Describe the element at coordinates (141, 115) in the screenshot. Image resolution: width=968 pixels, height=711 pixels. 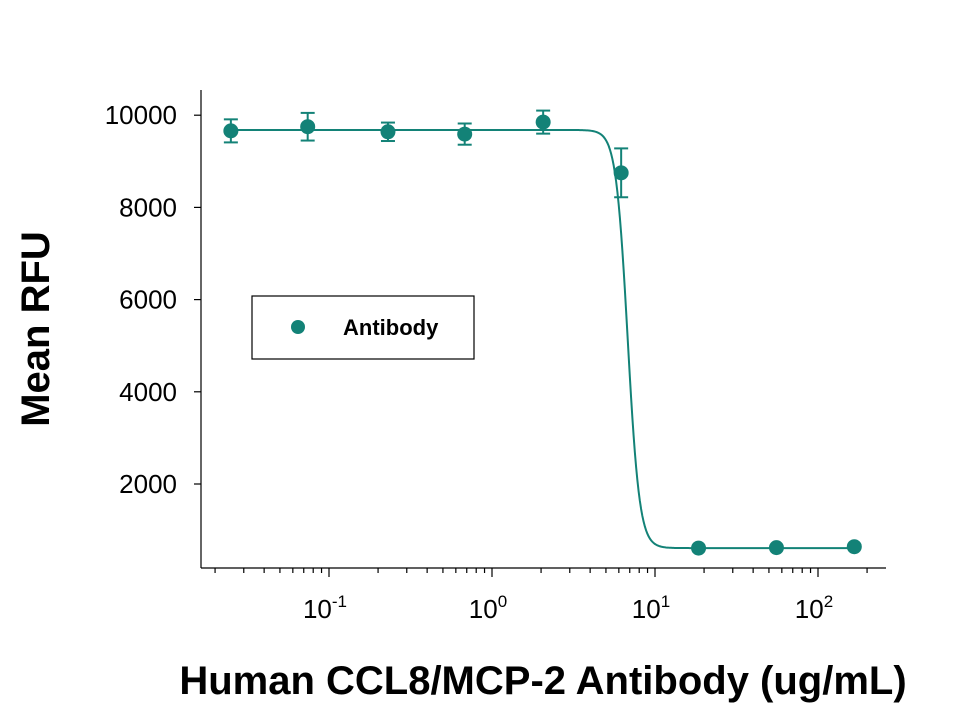
I see `y-tick-label: 10000` at that location.